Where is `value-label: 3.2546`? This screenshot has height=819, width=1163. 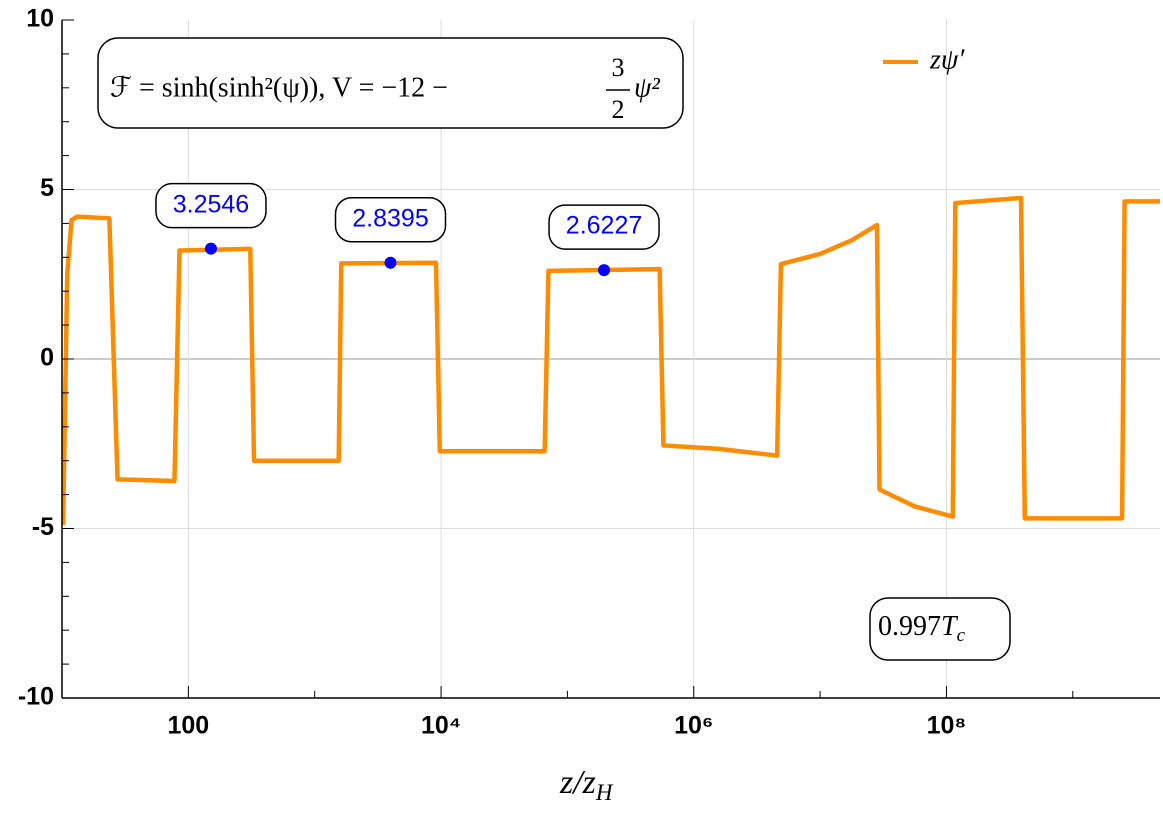
value-label: 3.2546 is located at coordinates (211, 204).